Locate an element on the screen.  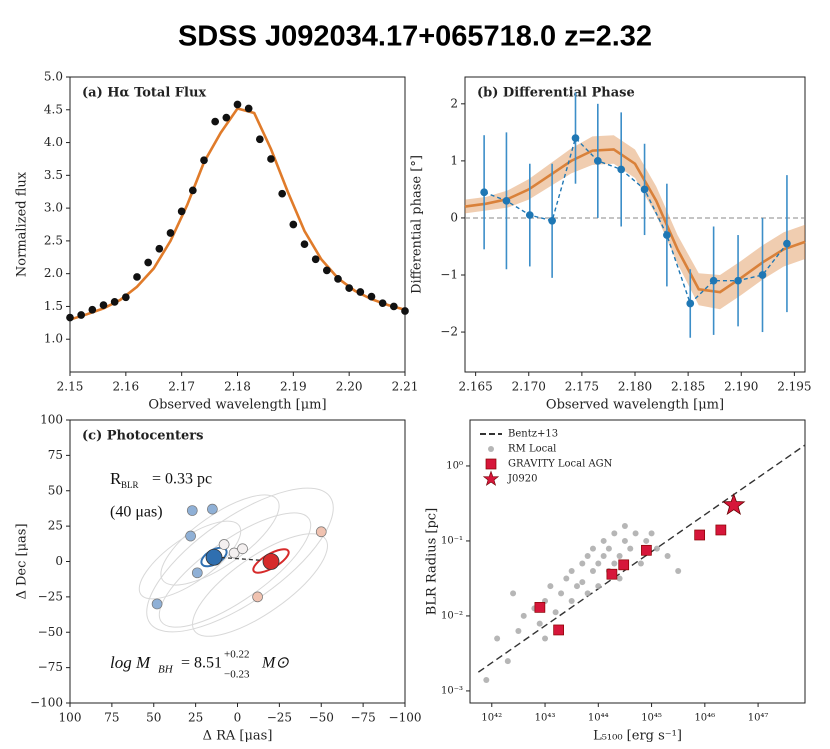
y-axis-label: Δ Dec [μas] is located at coordinates (22, 561).